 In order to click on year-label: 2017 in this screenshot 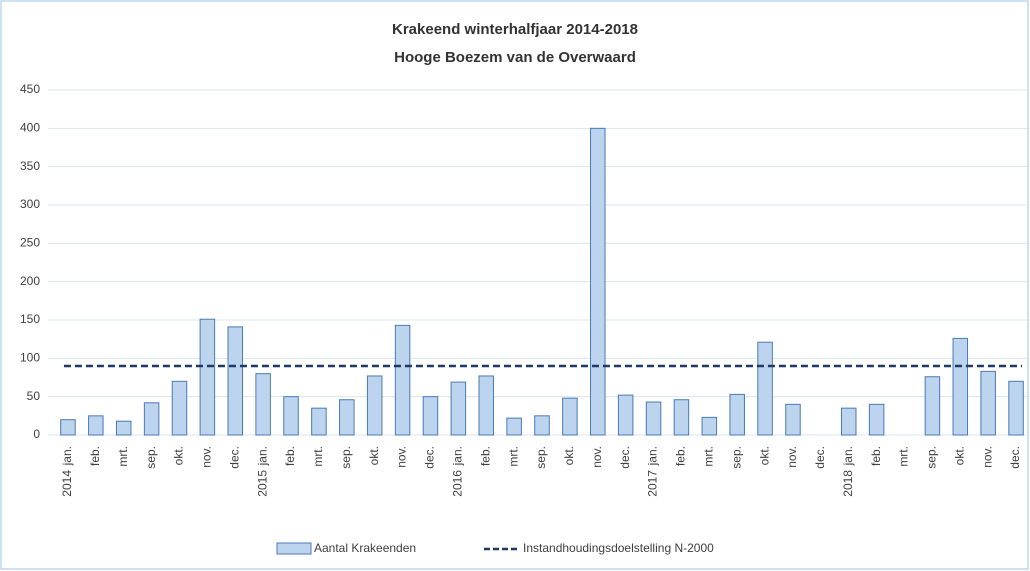, I will do `click(653, 483)`.